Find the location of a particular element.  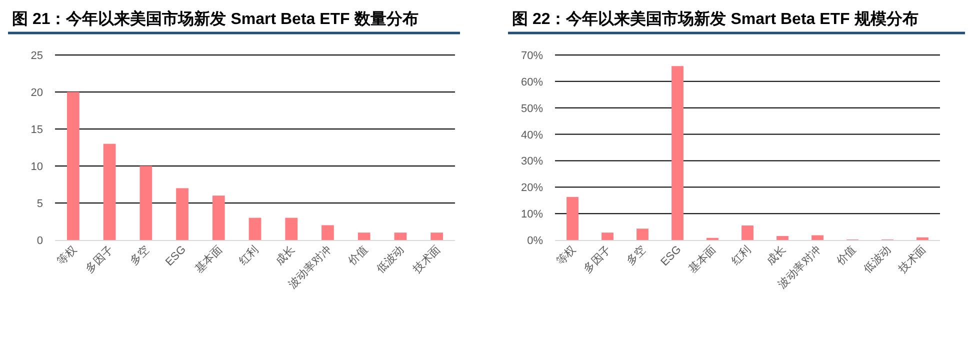

y-tick-label: 0% is located at coordinates (535, 241).